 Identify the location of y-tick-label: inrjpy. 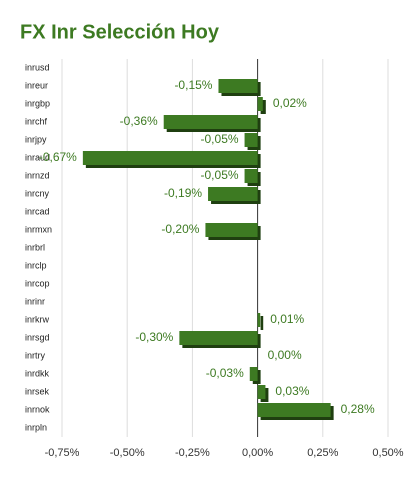
(36, 139).